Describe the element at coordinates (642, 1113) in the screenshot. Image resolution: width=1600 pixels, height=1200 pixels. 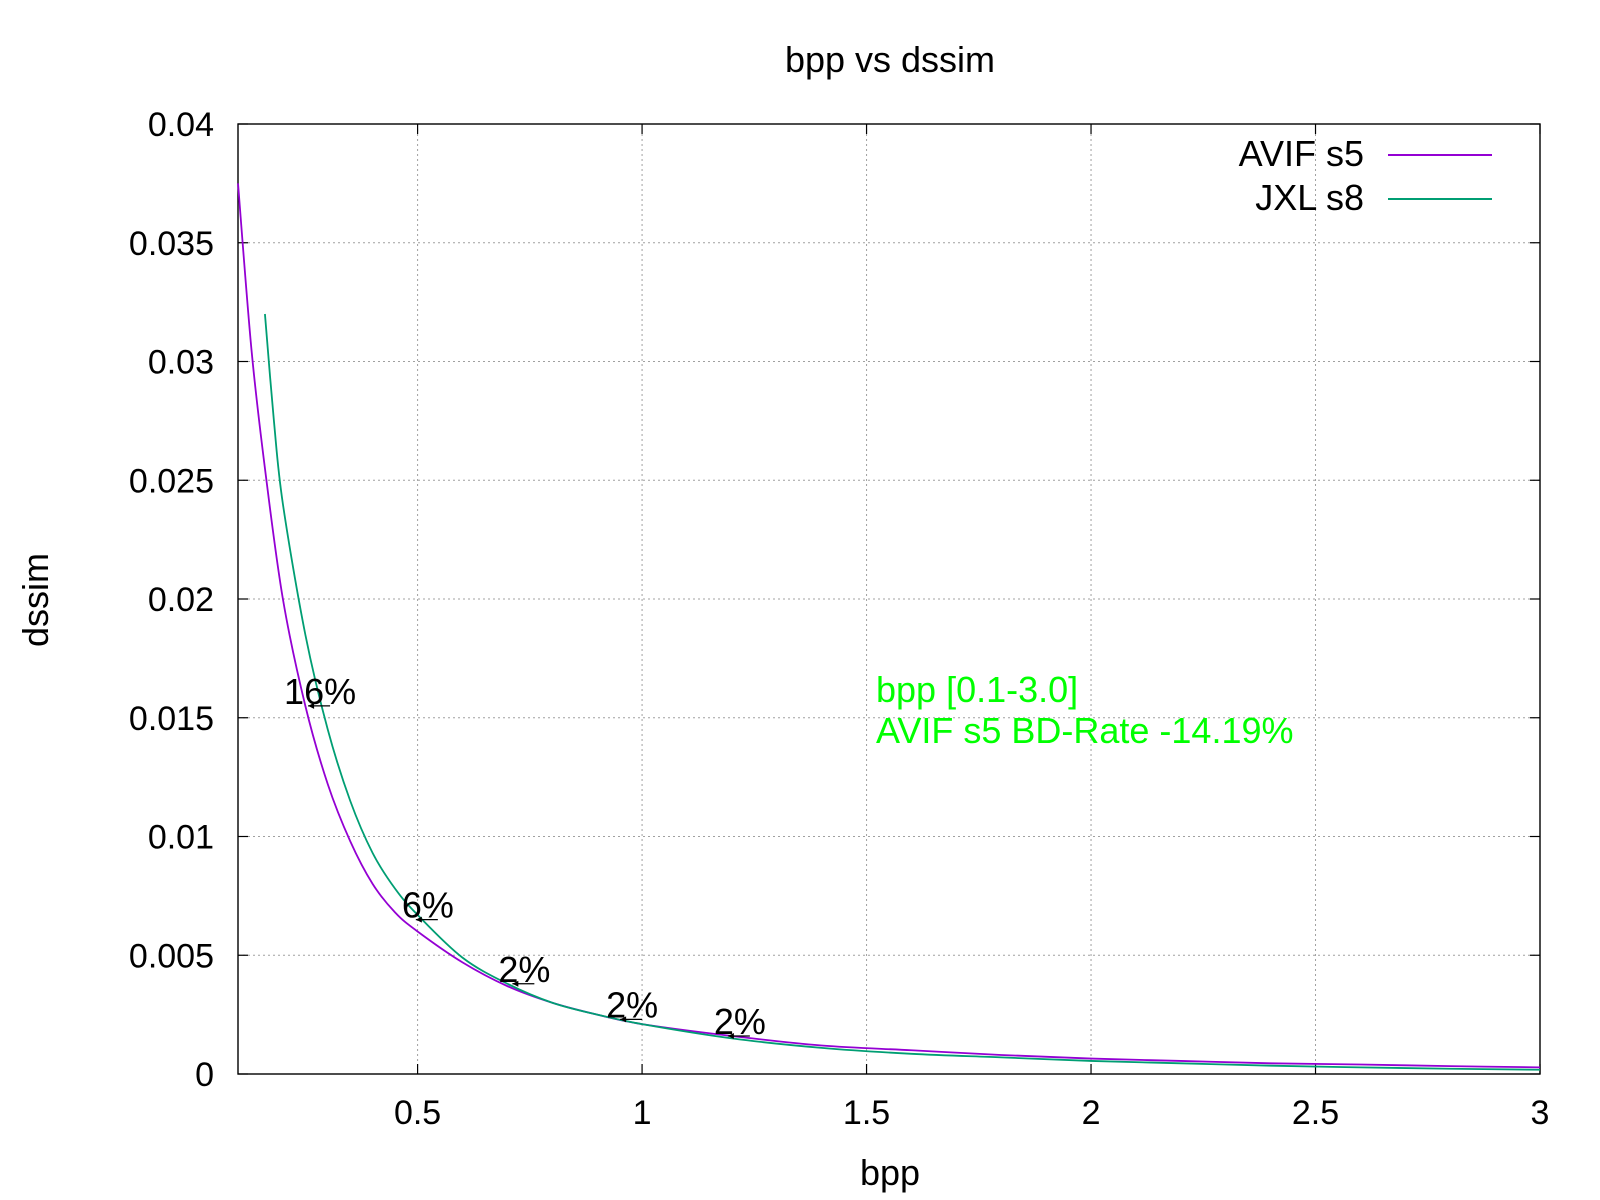
I see `x-tick-label: 1` at that location.